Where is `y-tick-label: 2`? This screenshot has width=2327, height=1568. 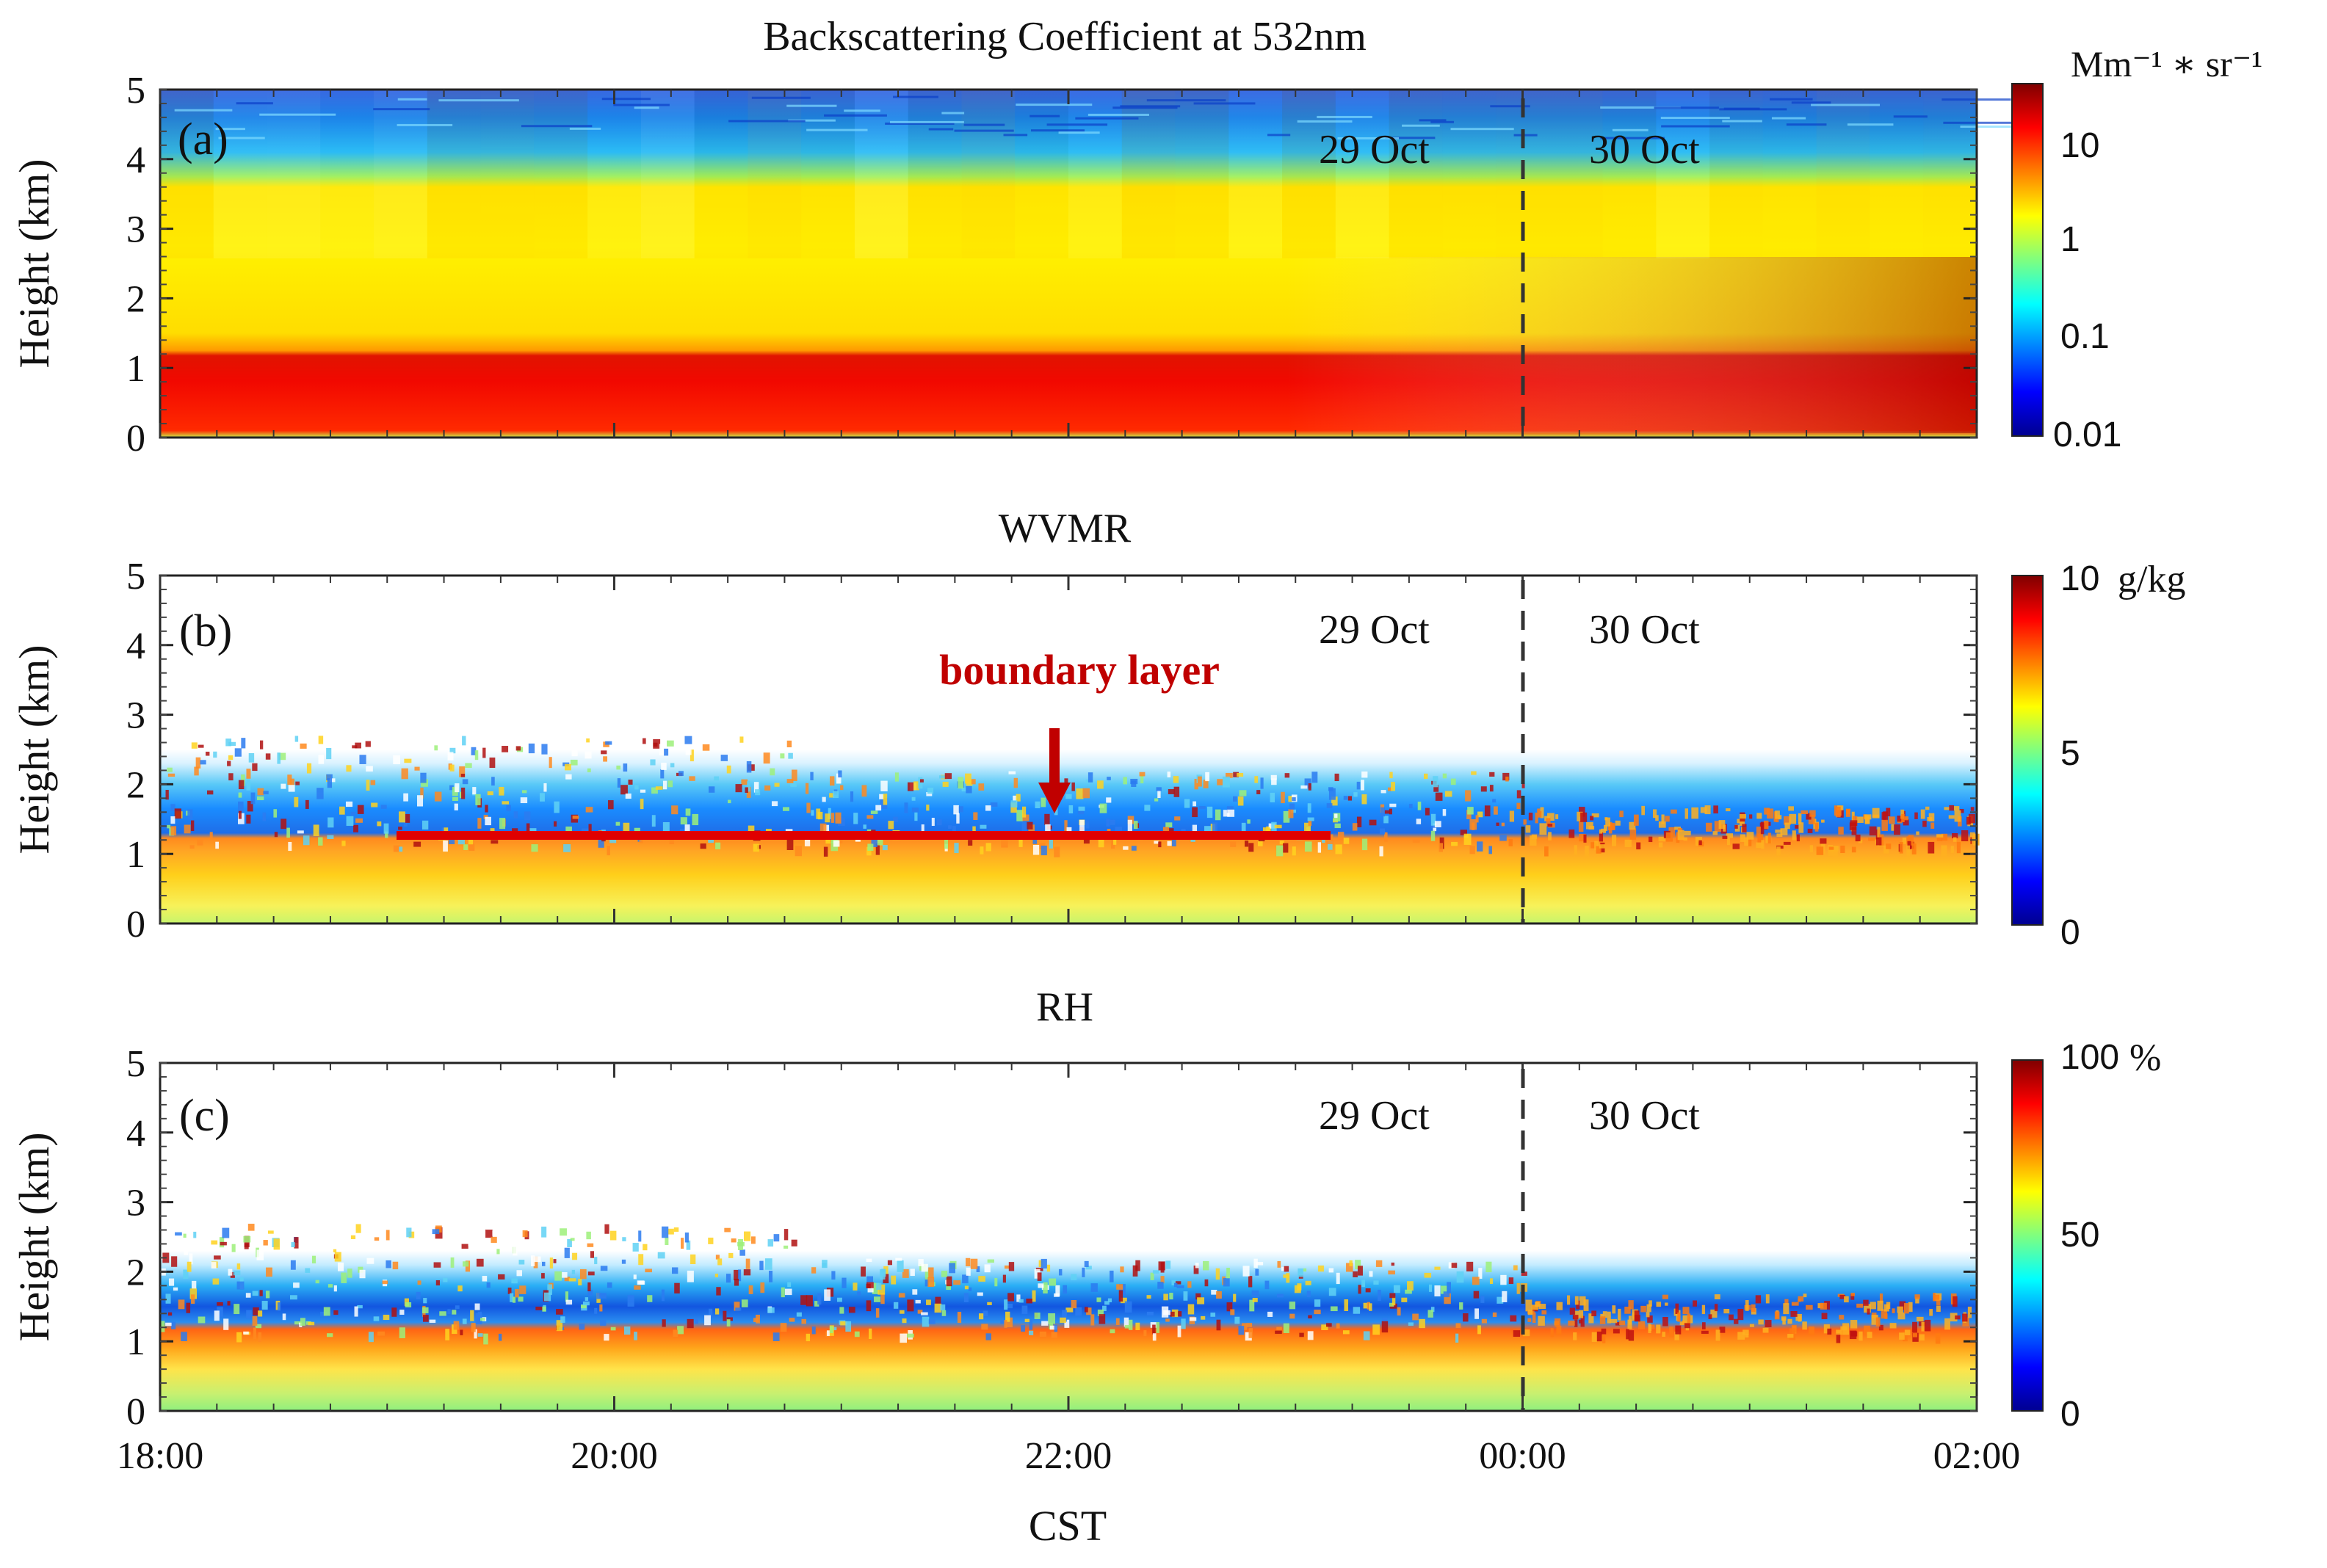
y-tick-label: 2 is located at coordinates (135, 299).